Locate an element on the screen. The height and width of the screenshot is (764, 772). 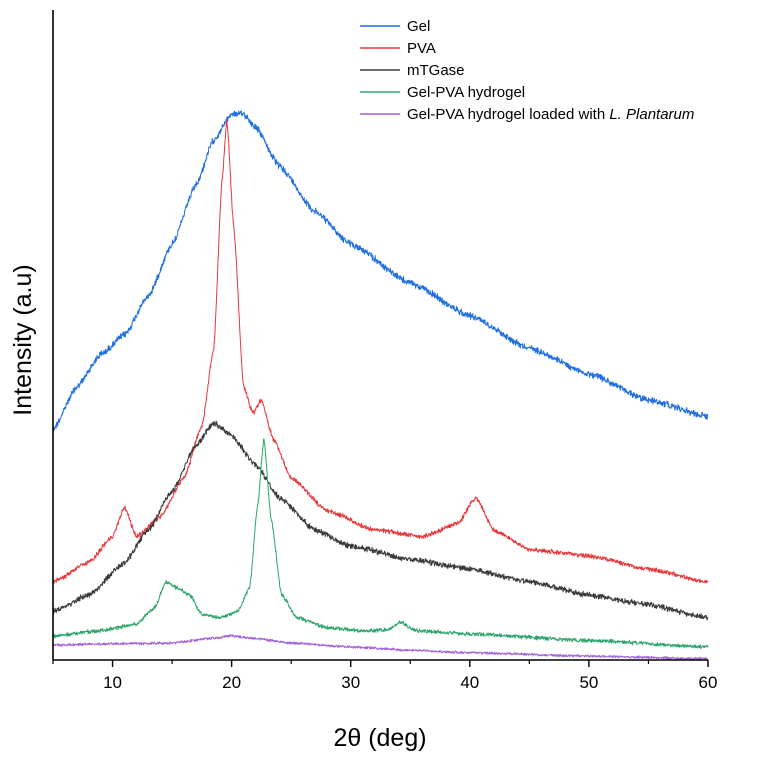
x-tick-label: 30 is located at coordinates (350, 682).